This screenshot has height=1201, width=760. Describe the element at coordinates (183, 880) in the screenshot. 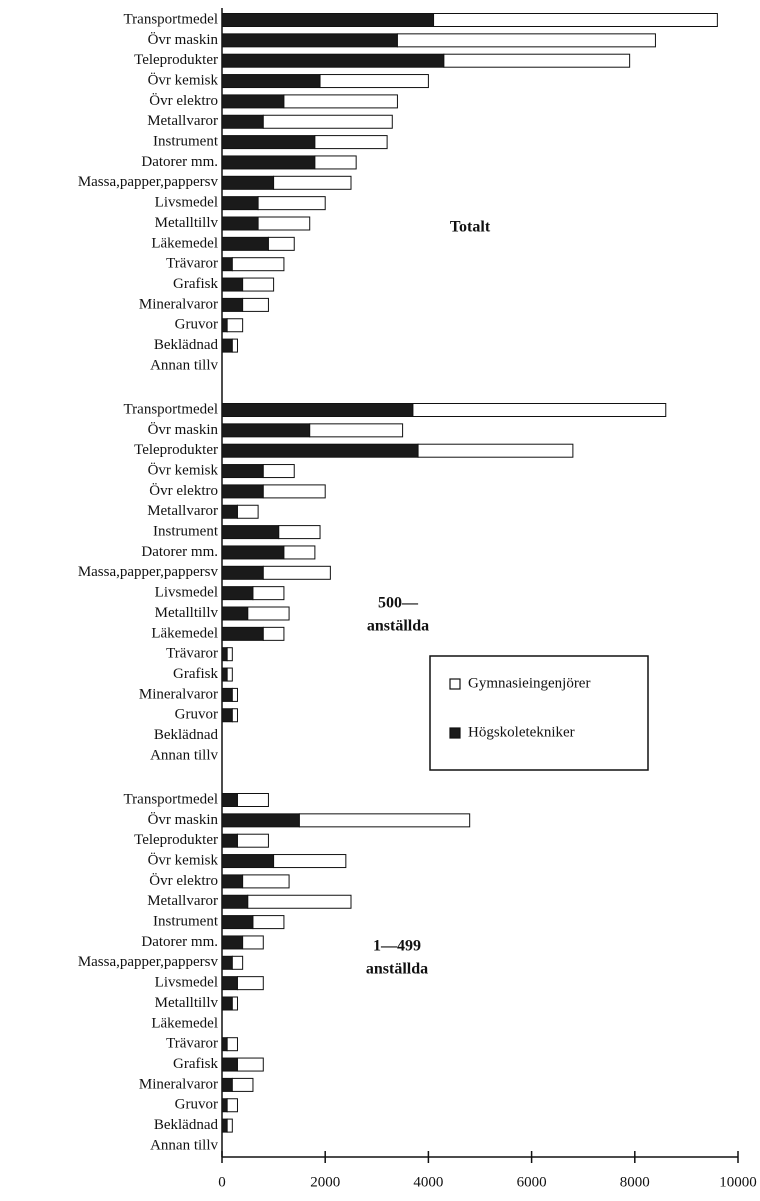

I see `y-tick-label: Övr elektro` at that location.